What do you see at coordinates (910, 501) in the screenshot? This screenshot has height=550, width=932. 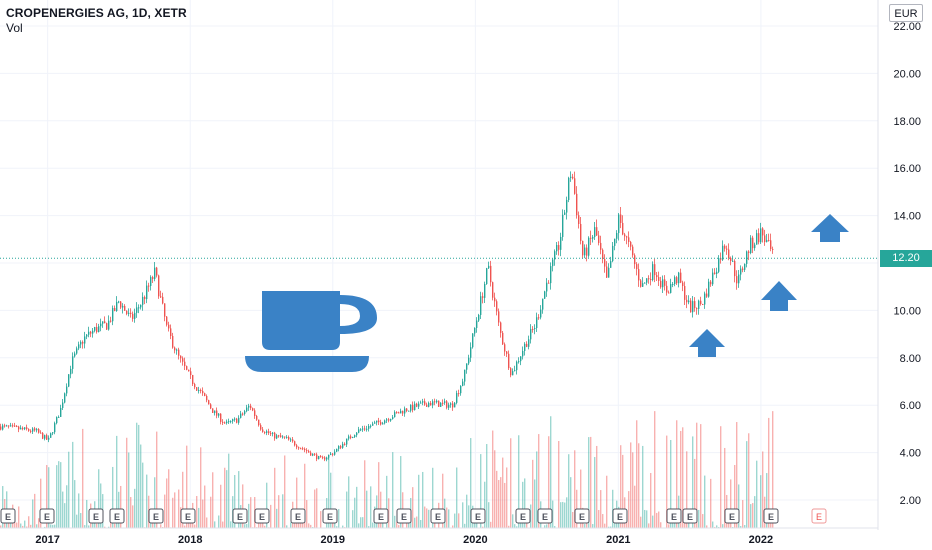 I see `y-tick-label: 2.00` at bounding box center [910, 501].